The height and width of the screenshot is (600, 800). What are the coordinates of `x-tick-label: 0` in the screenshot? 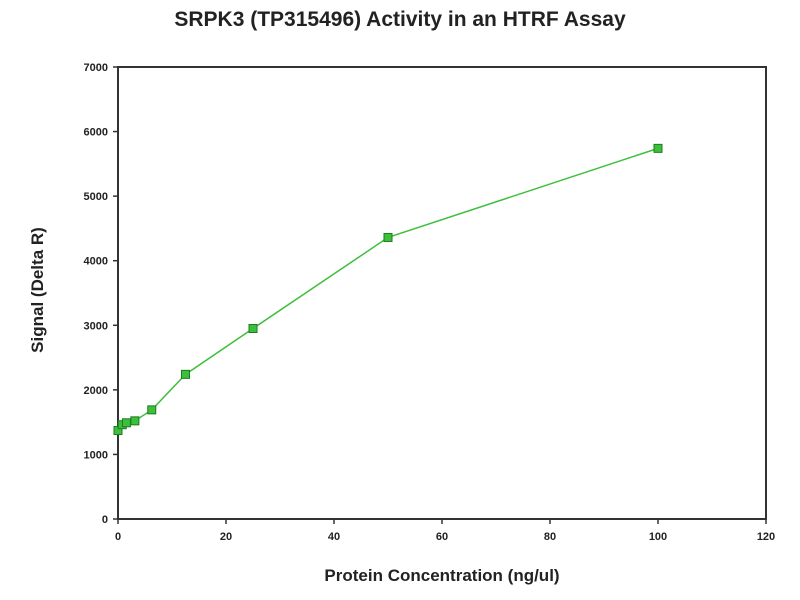 It's located at (118, 537).